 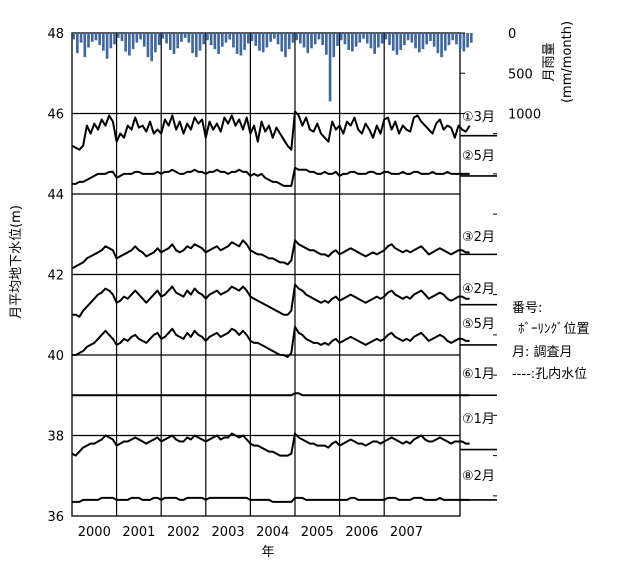 I want to click on y2-axis-title: 月雨量, so click(x=549, y=61).